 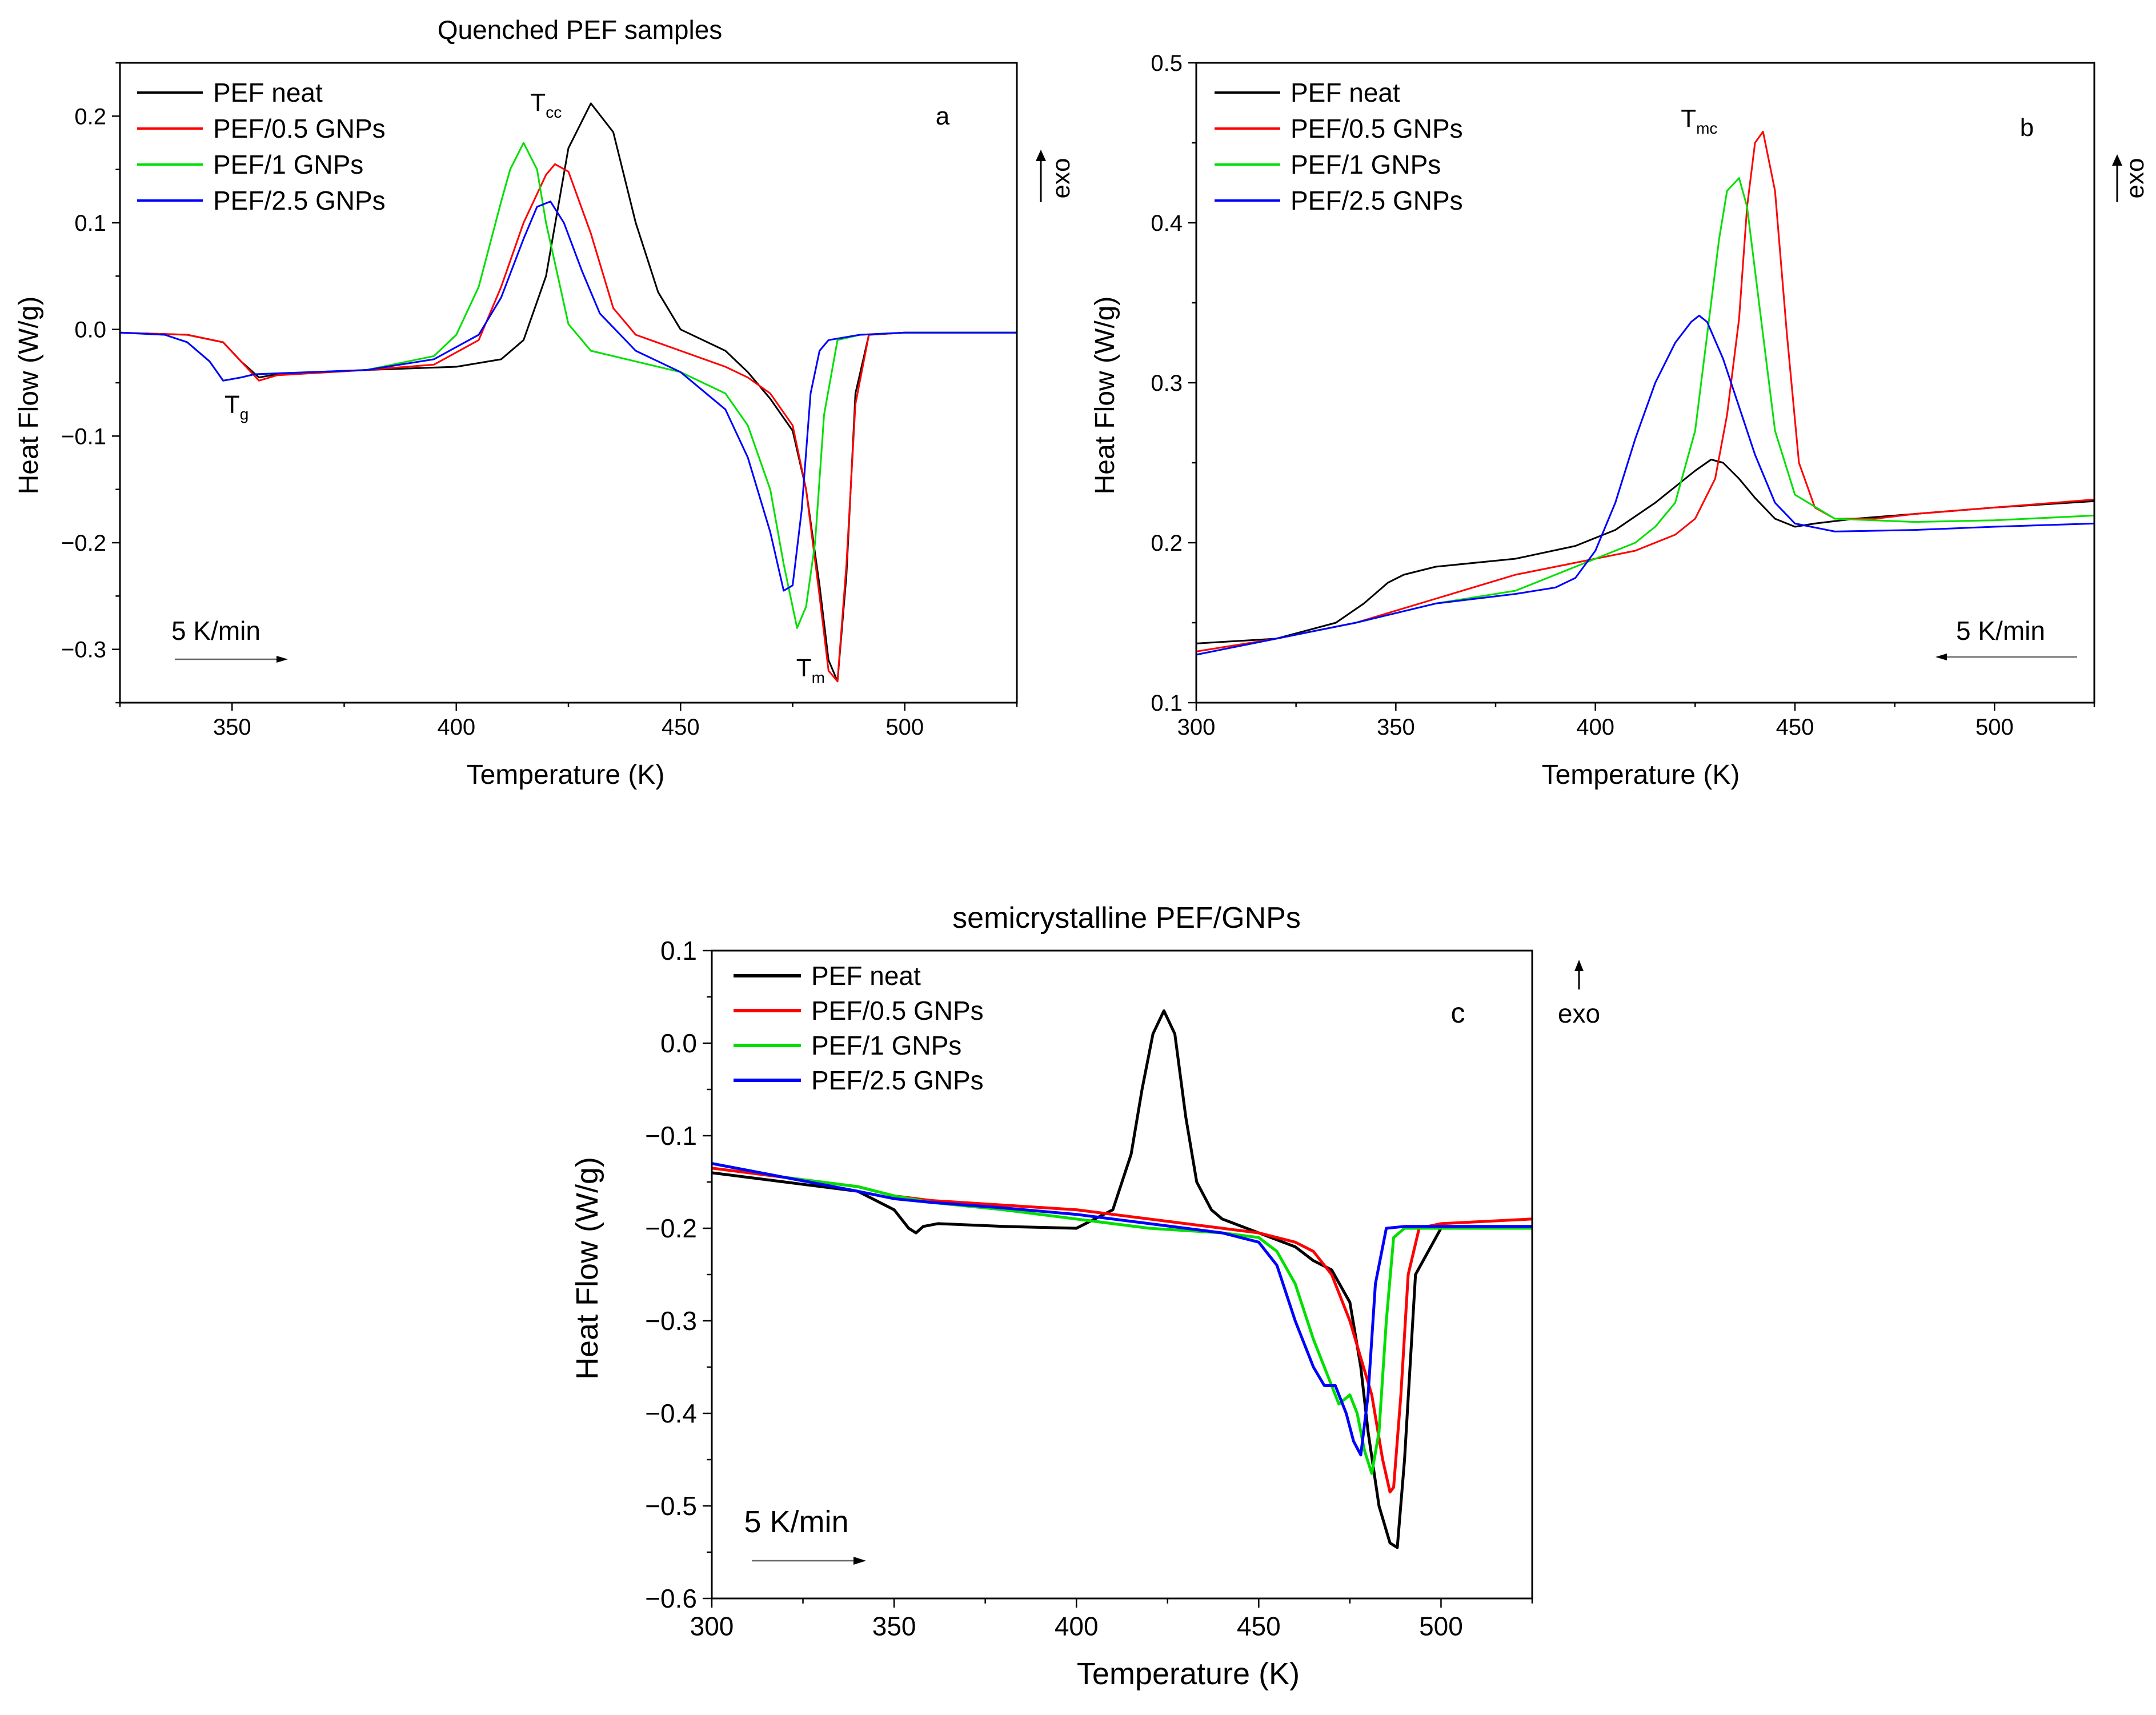 I want to click on panel-b-exo-label: exo, so click(x=2135, y=178).